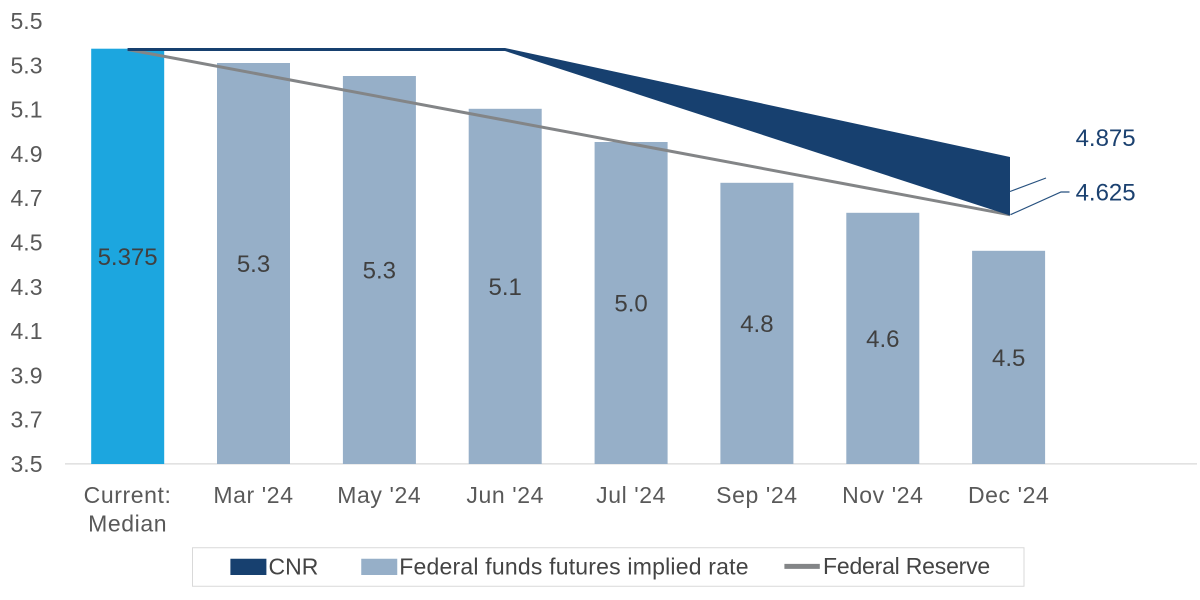 The width and height of the screenshot is (1200, 600). I want to click on svg-text: 4.6, so click(882, 339).